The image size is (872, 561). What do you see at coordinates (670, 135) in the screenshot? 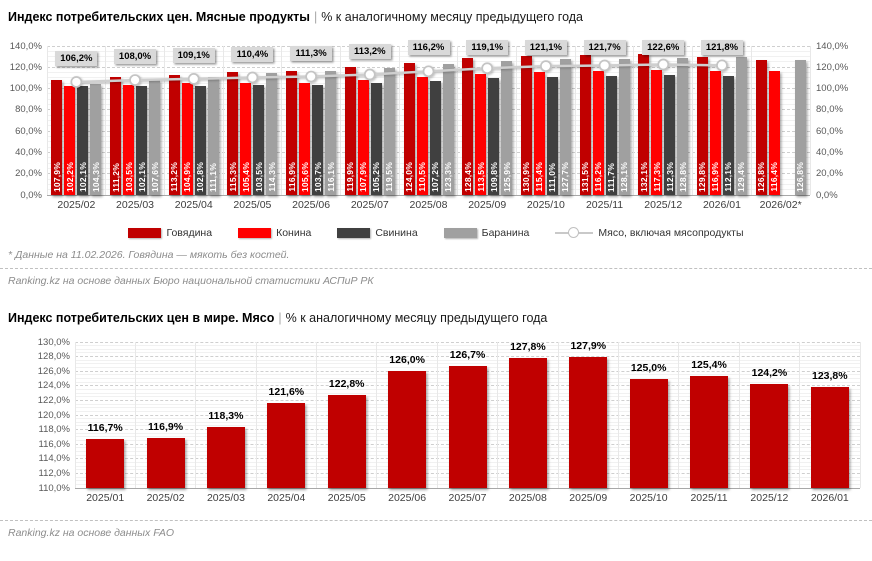
I see `bar-pork: 112,3%` at bounding box center [670, 135].